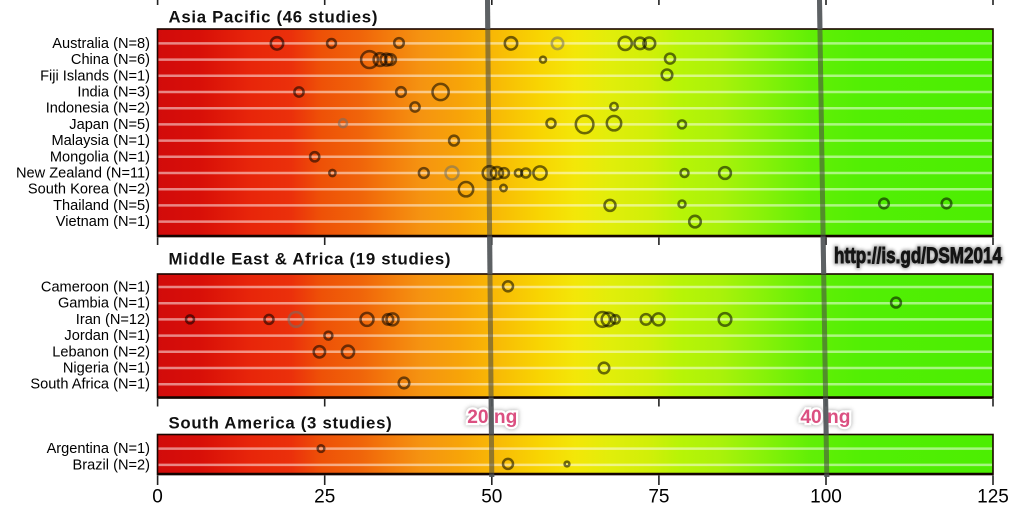  I want to click on svg-text: Gambia (N=1), so click(104, 304).